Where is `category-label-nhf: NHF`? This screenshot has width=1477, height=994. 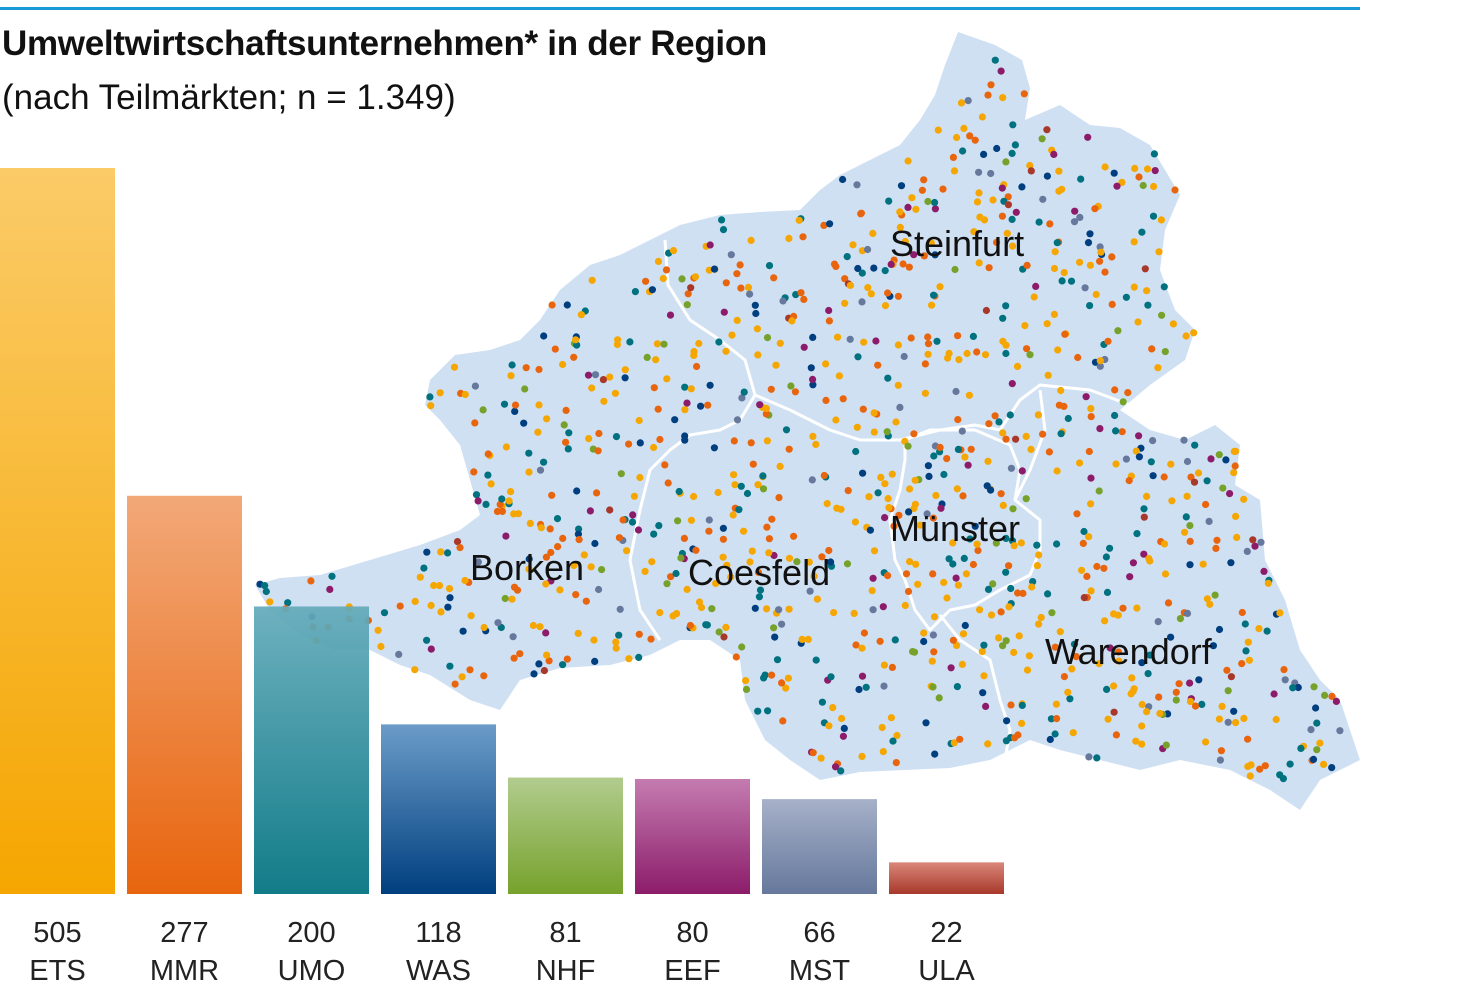
category-label-nhf: NHF is located at coordinates (566, 971).